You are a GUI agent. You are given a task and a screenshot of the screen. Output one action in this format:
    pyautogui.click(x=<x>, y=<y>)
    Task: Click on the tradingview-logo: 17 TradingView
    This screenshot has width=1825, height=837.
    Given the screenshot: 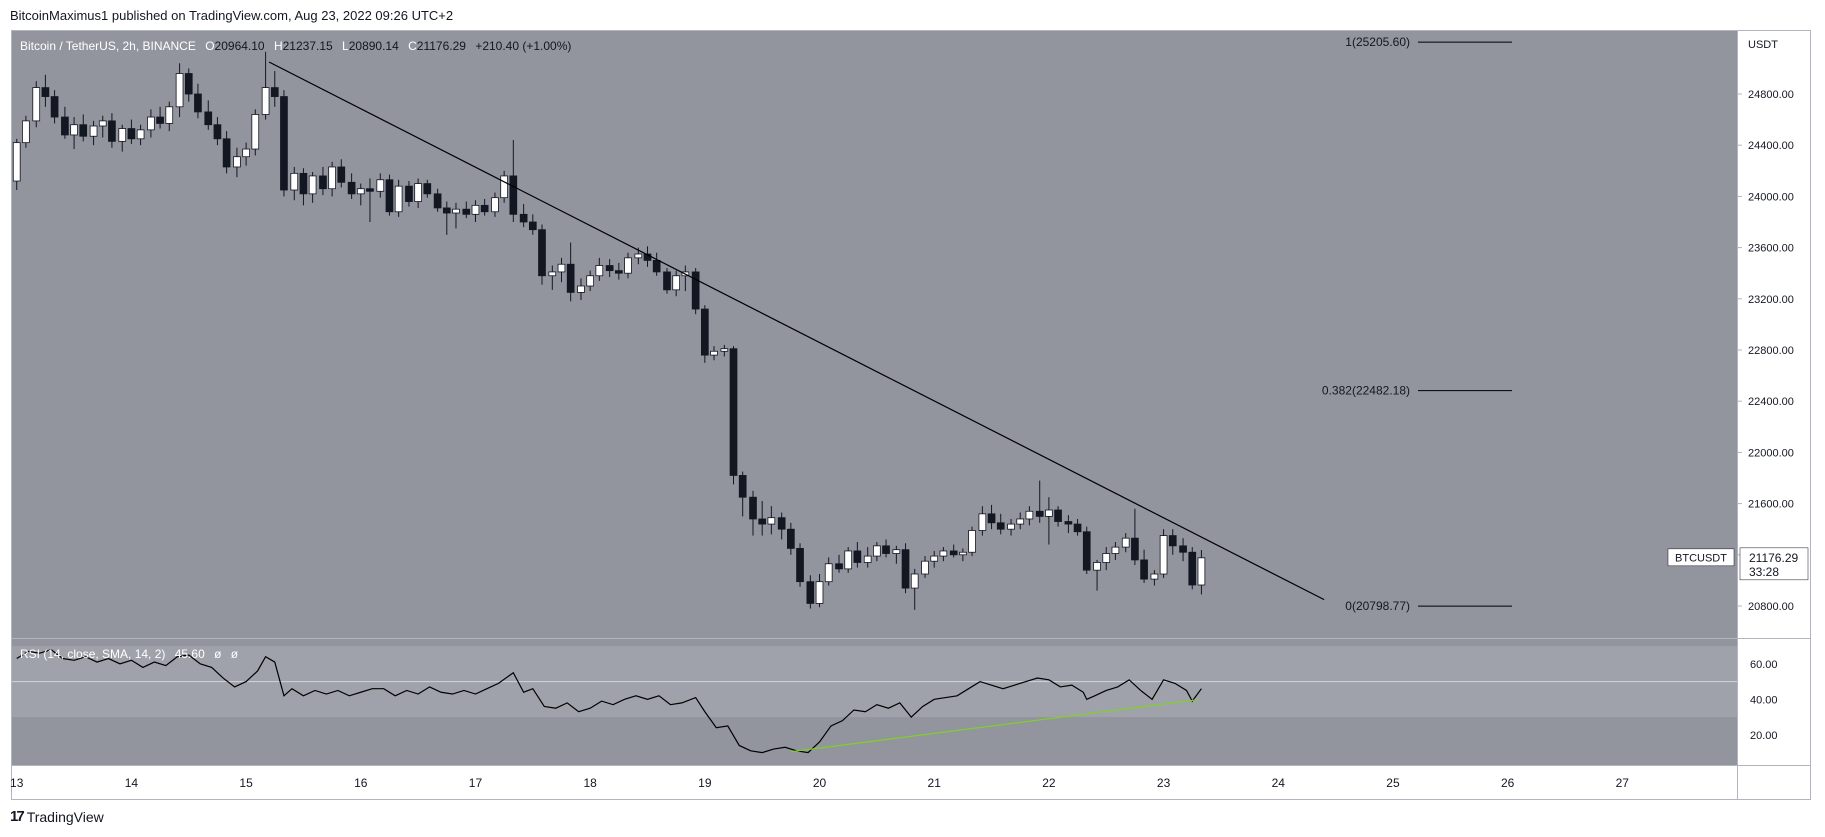 What is the action you would take?
    pyautogui.click(x=57, y=816)
    